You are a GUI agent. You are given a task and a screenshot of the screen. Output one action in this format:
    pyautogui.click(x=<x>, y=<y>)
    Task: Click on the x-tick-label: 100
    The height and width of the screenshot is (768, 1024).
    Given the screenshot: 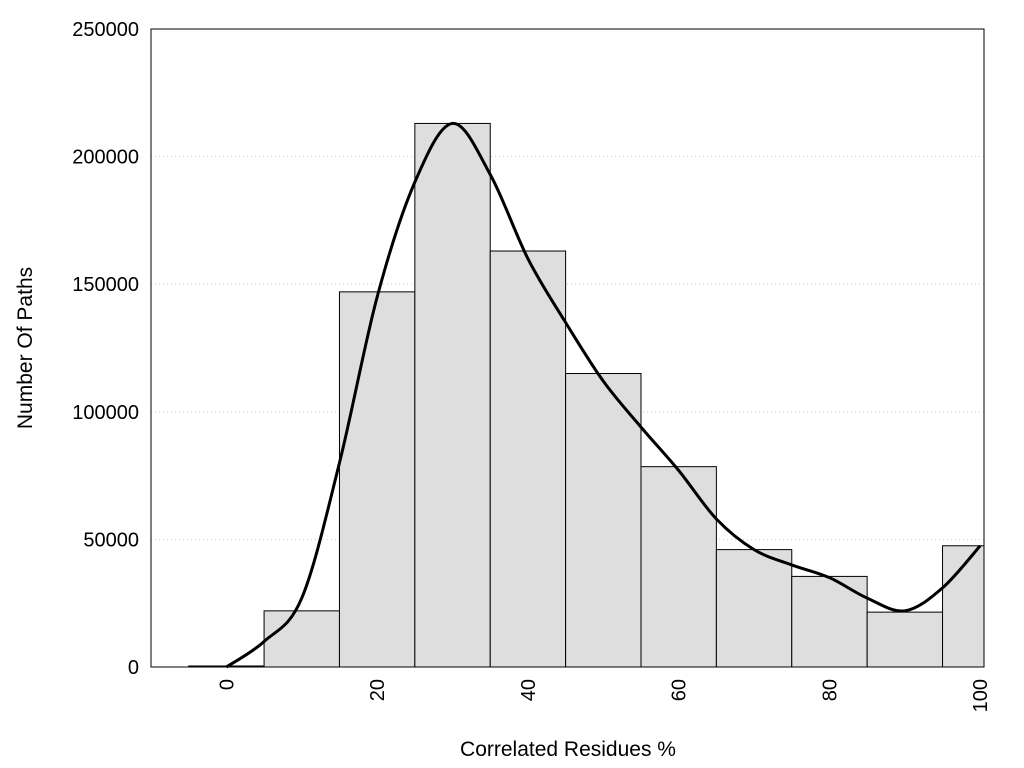 What is the action you would take?
    pyautogui.click(x=981, y=695)
    